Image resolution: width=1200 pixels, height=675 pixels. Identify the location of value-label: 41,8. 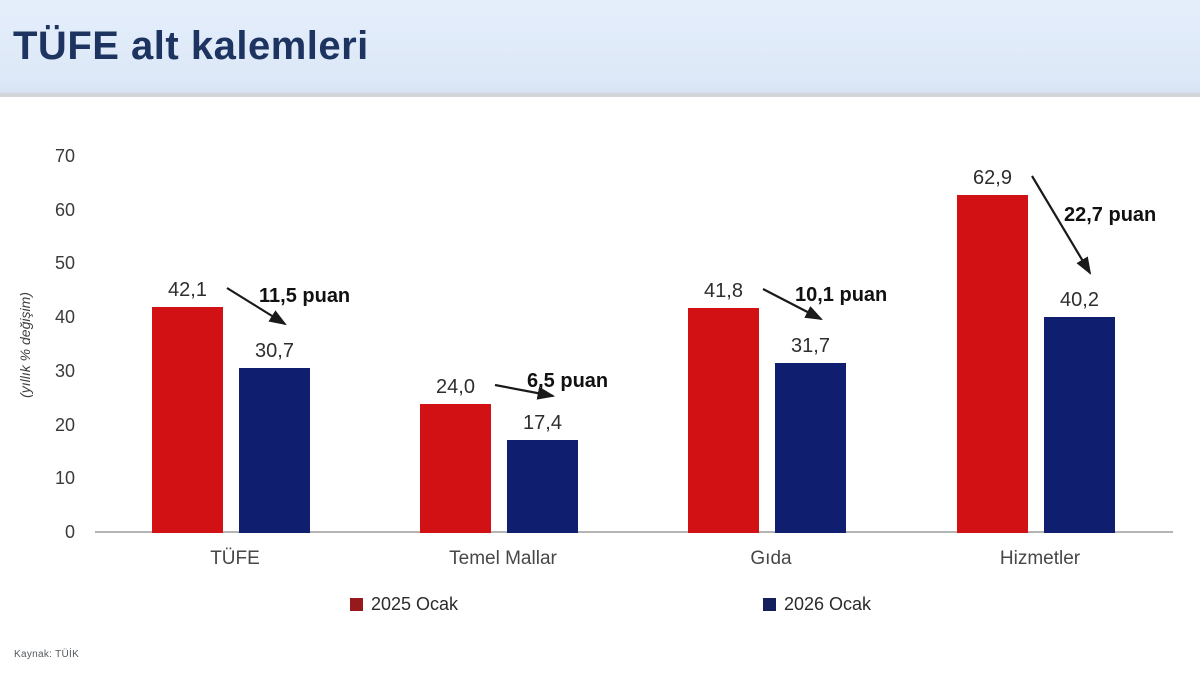
(723, 291).